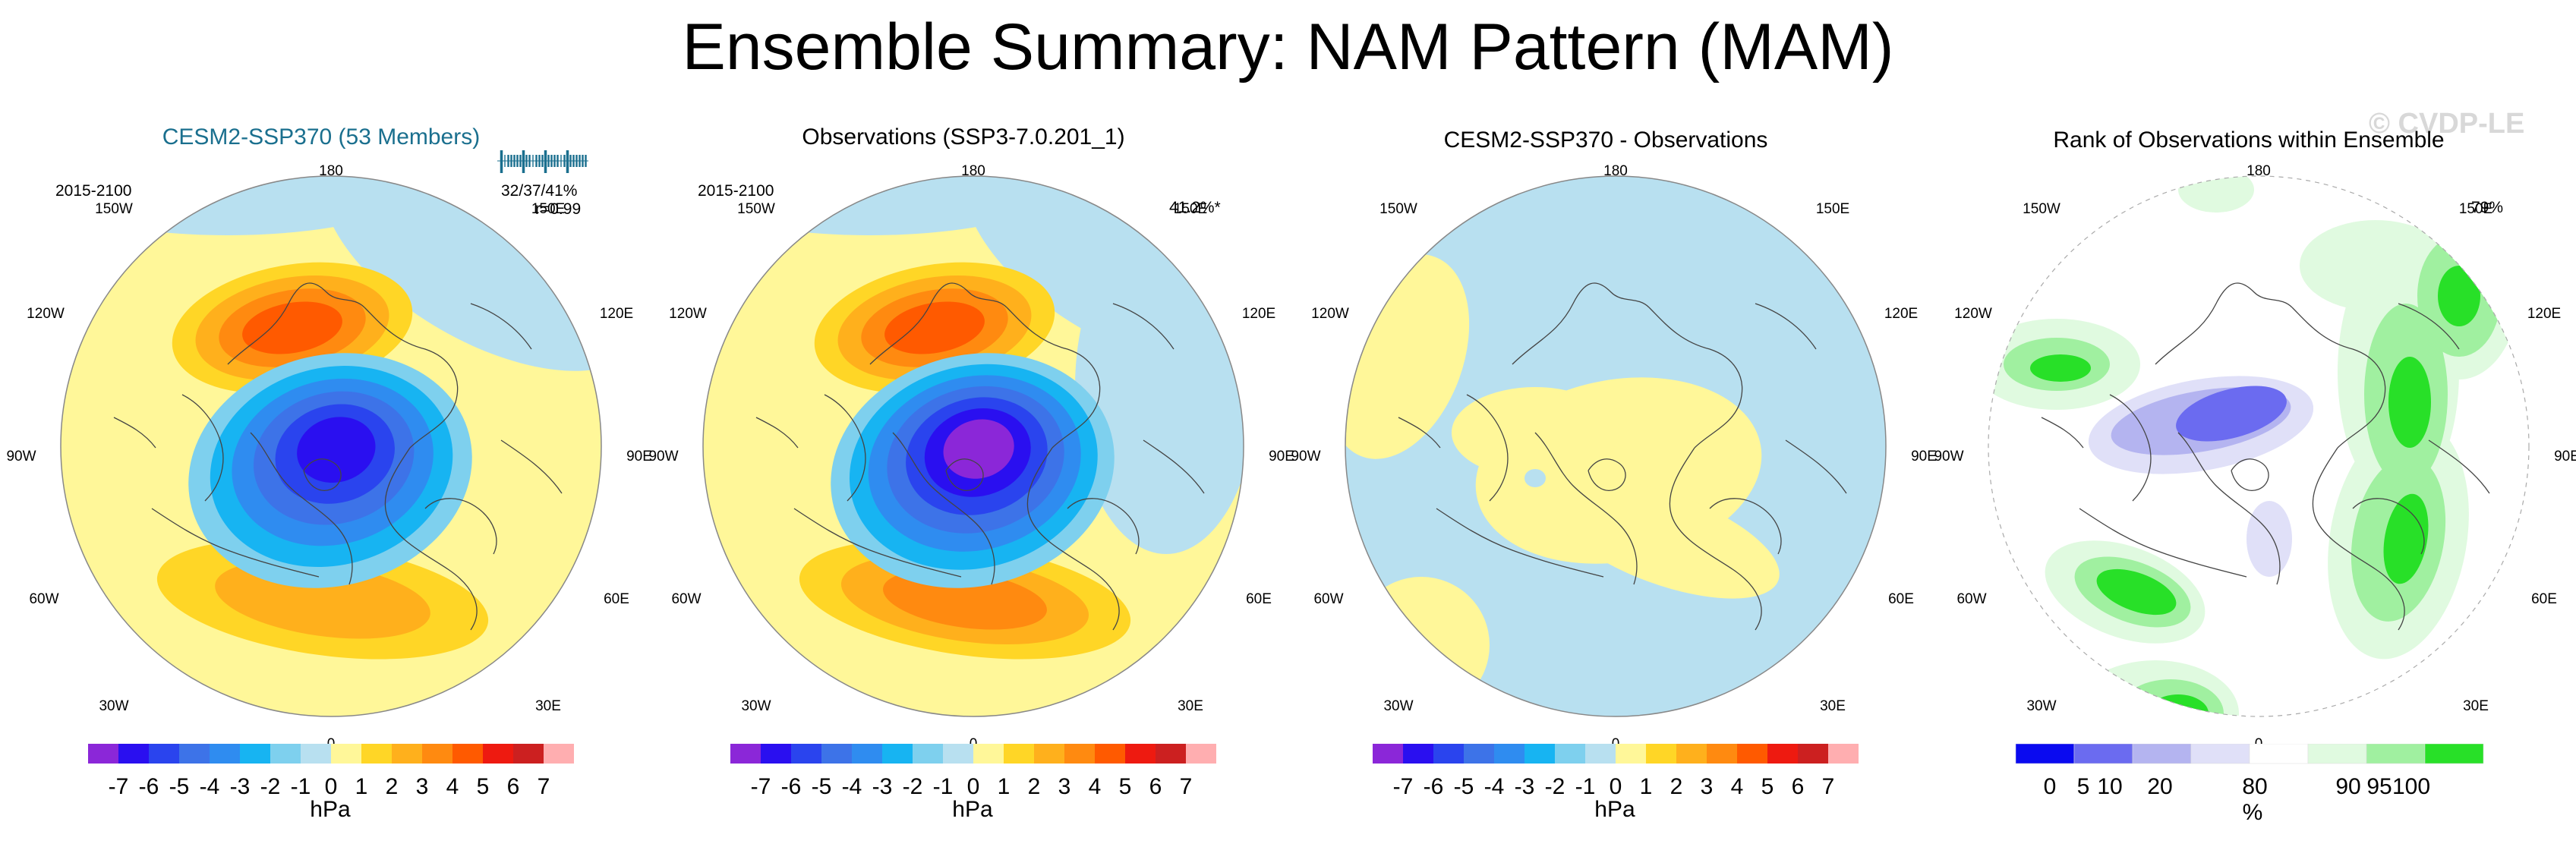 This screenshot has width=2576, height=847. I want to click on colorbar-tick-label: 6, so click(1155, 786).